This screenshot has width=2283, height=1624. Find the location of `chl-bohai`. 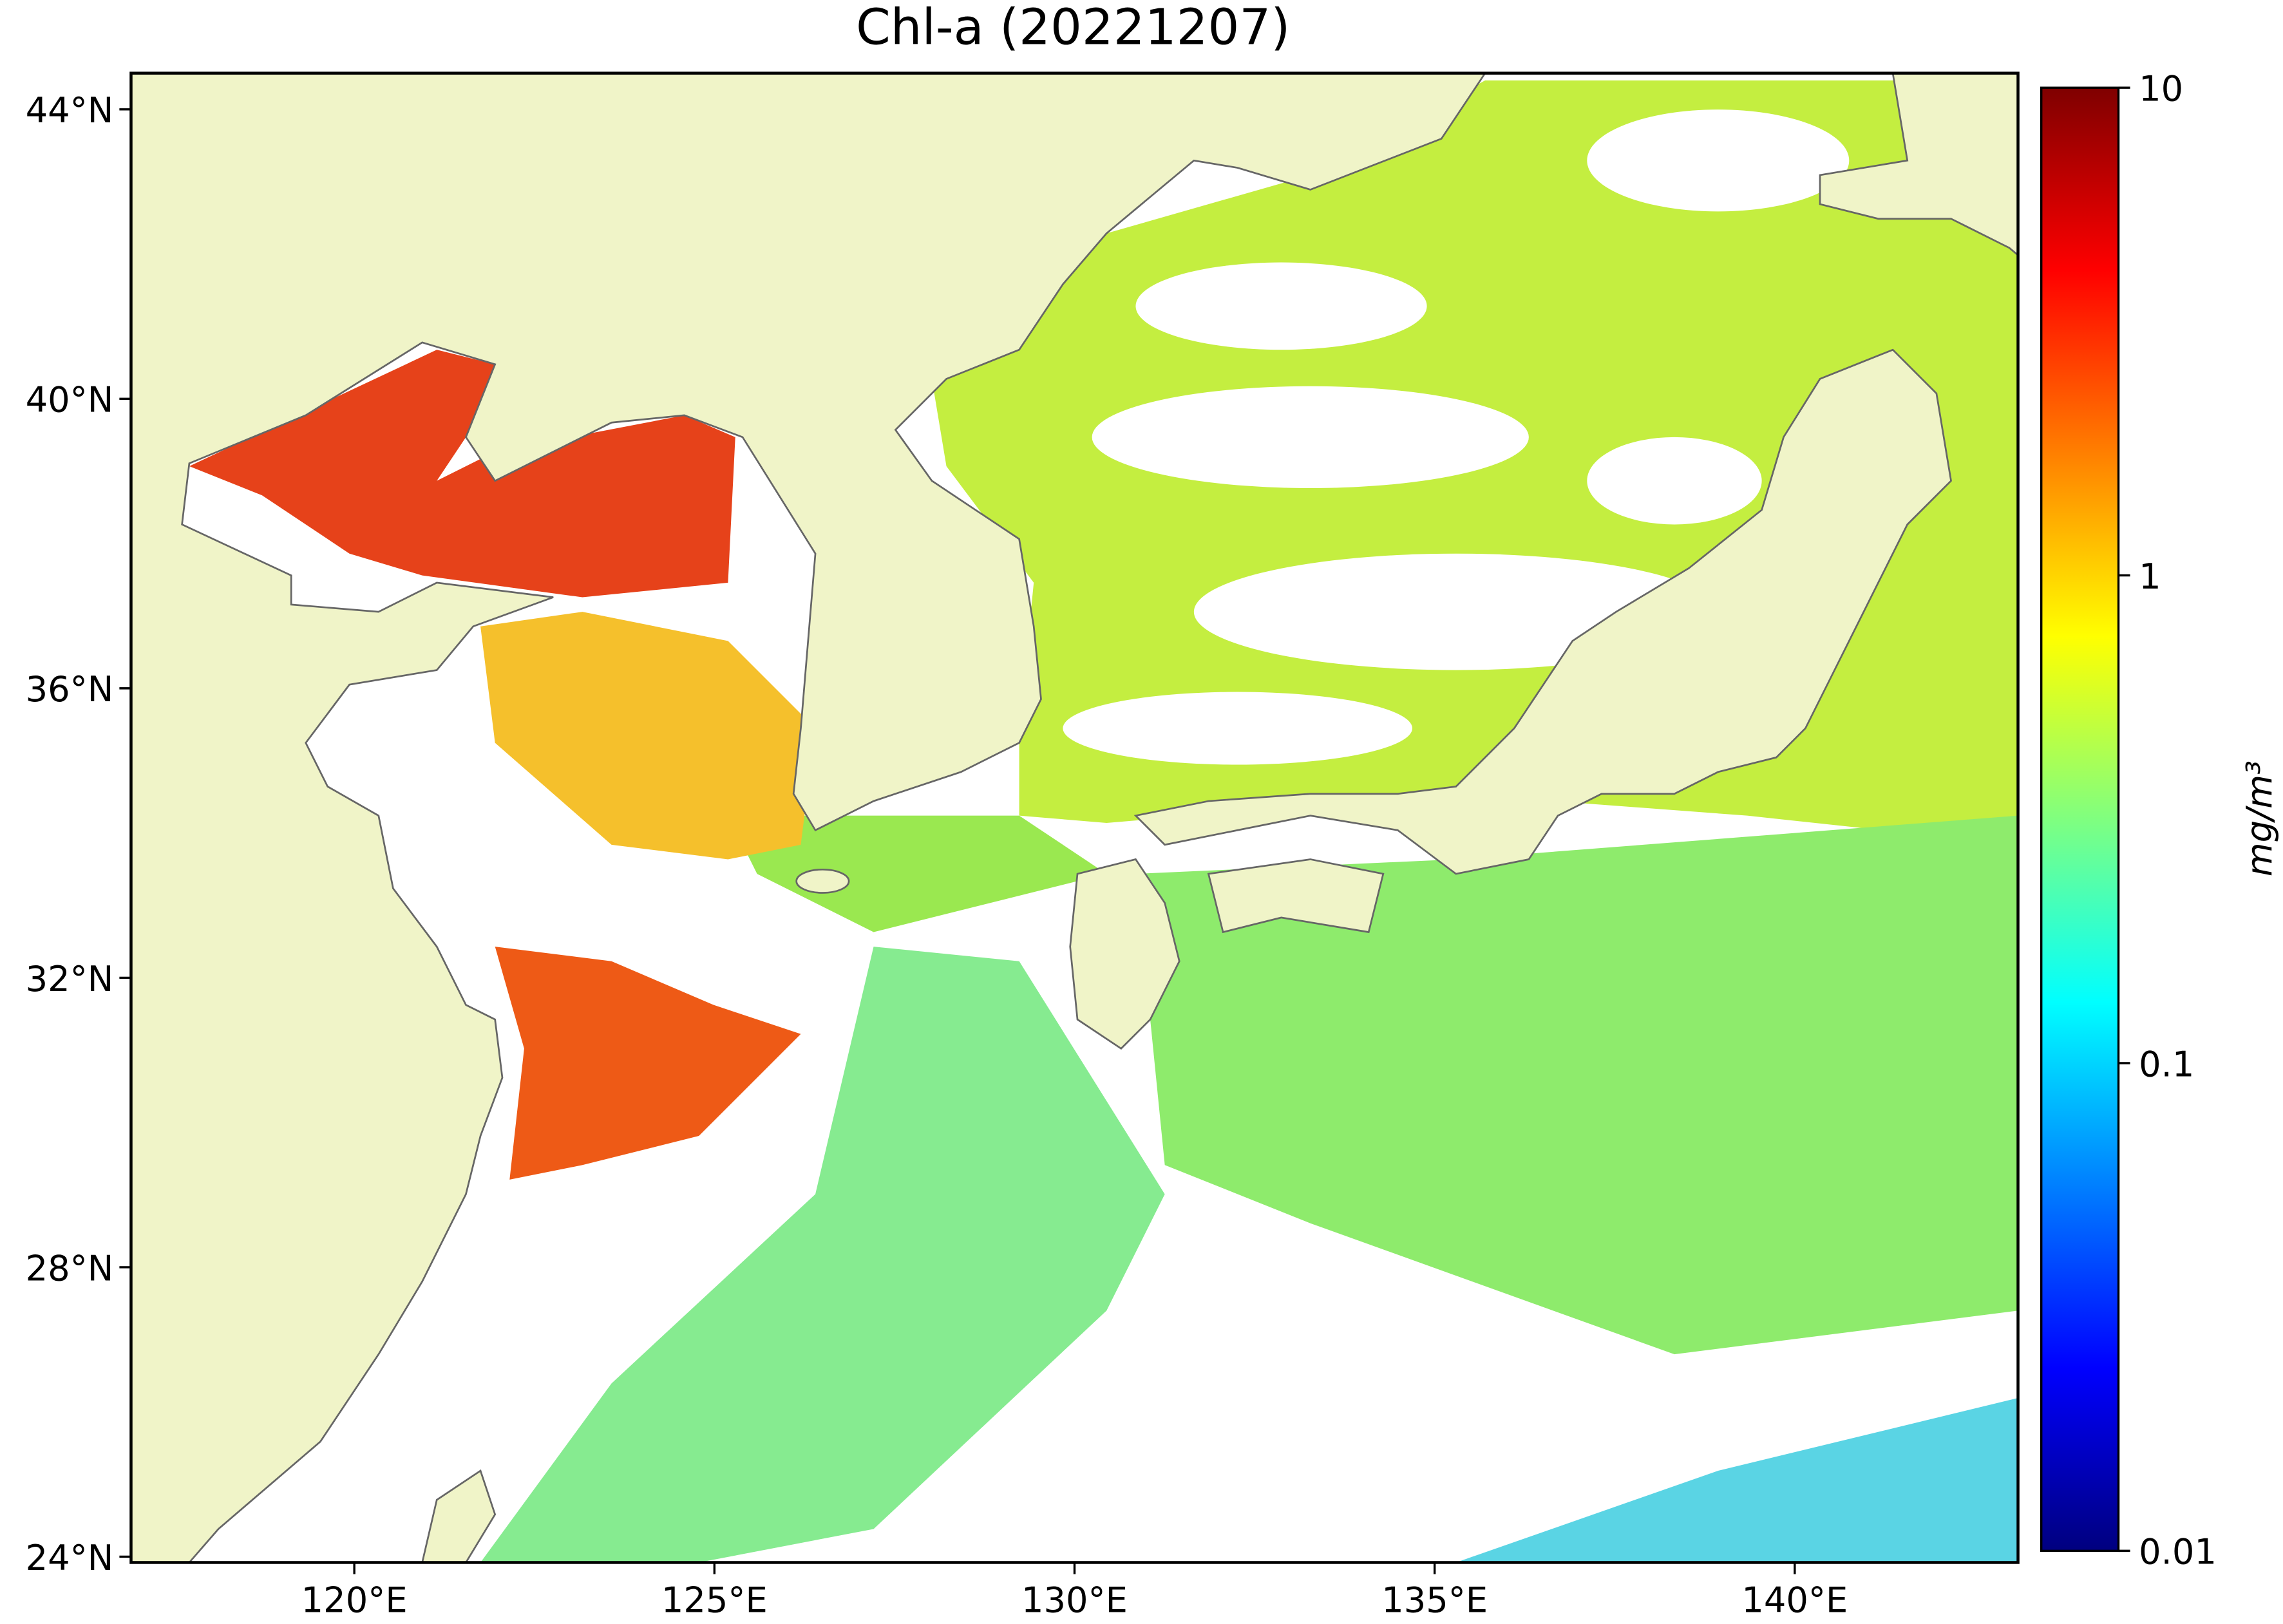

chl-bohai is located at coordinates (462, 474).